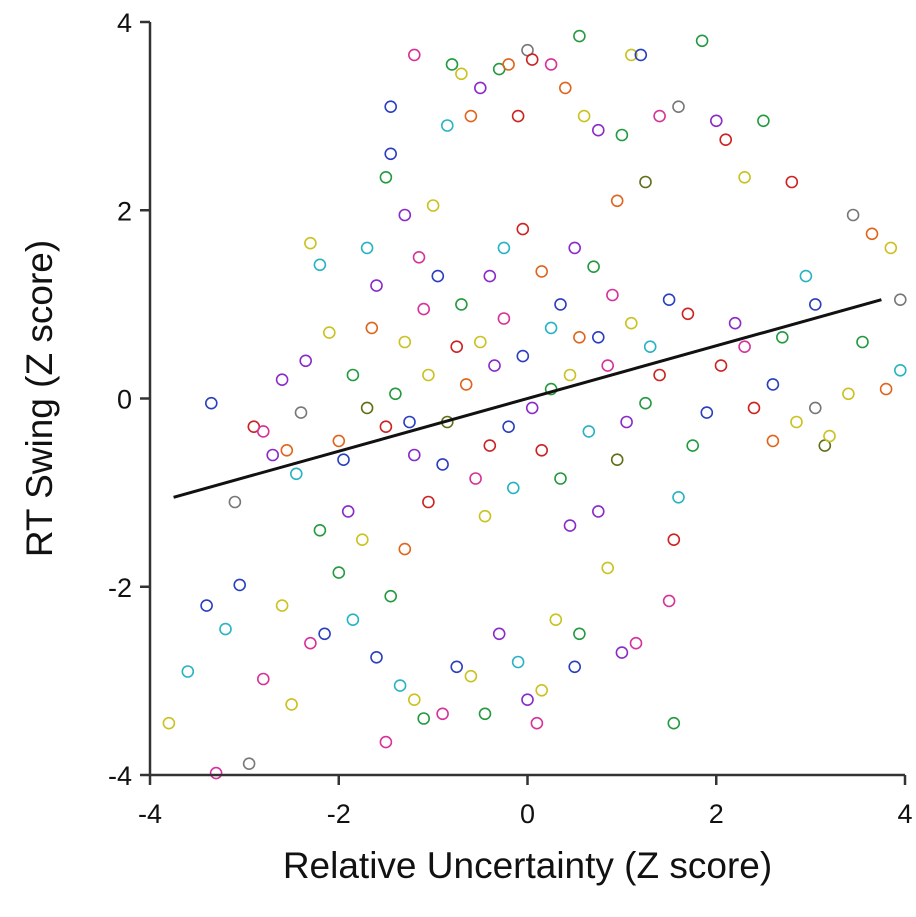 This screenshot has width=916, height=917. Describe the element at coordinates (339, 814) in the screenshot. I see `x-tick-label: -2` at that location.